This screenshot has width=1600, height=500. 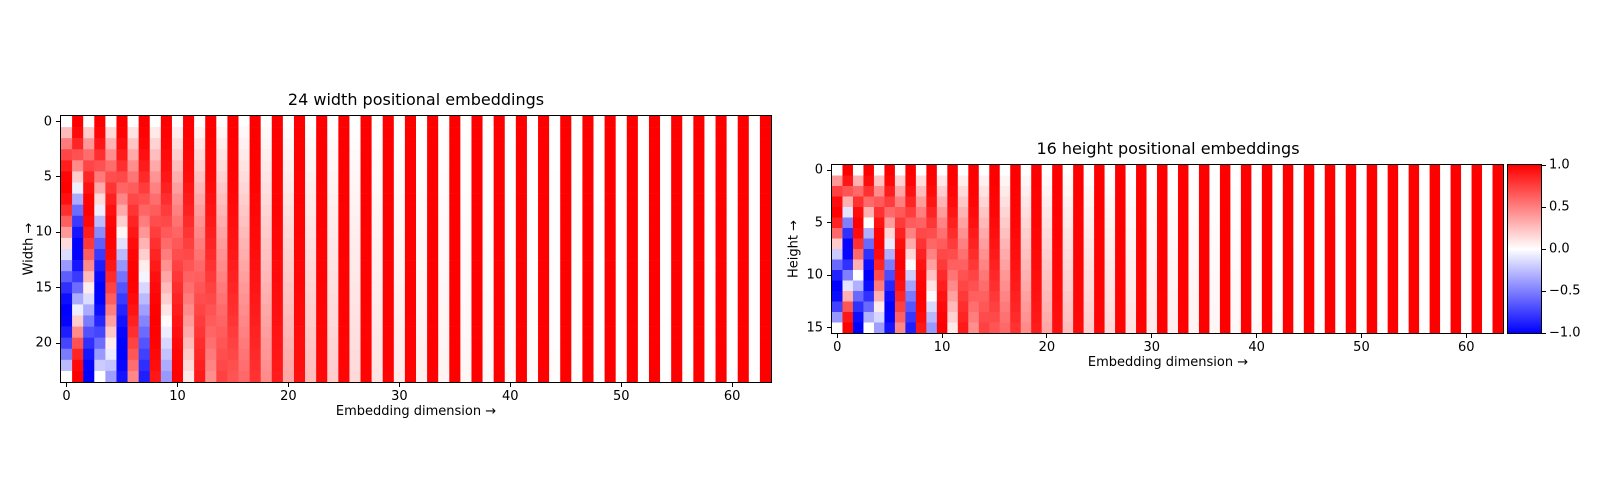 What do you see at coordinates (399, 396) in the screenshot?
I see `left-x-tick-label: 30` at bounding box center [399, 396].